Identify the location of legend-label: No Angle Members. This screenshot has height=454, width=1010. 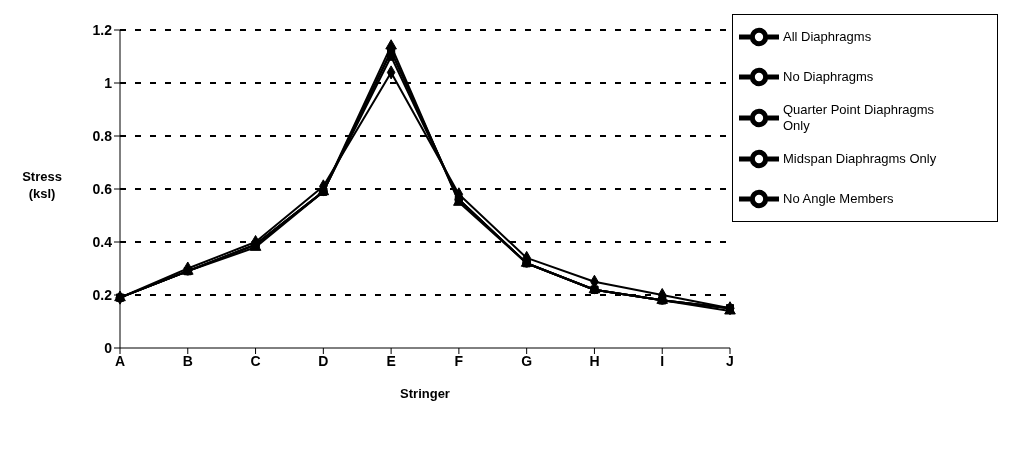
(838, 199).